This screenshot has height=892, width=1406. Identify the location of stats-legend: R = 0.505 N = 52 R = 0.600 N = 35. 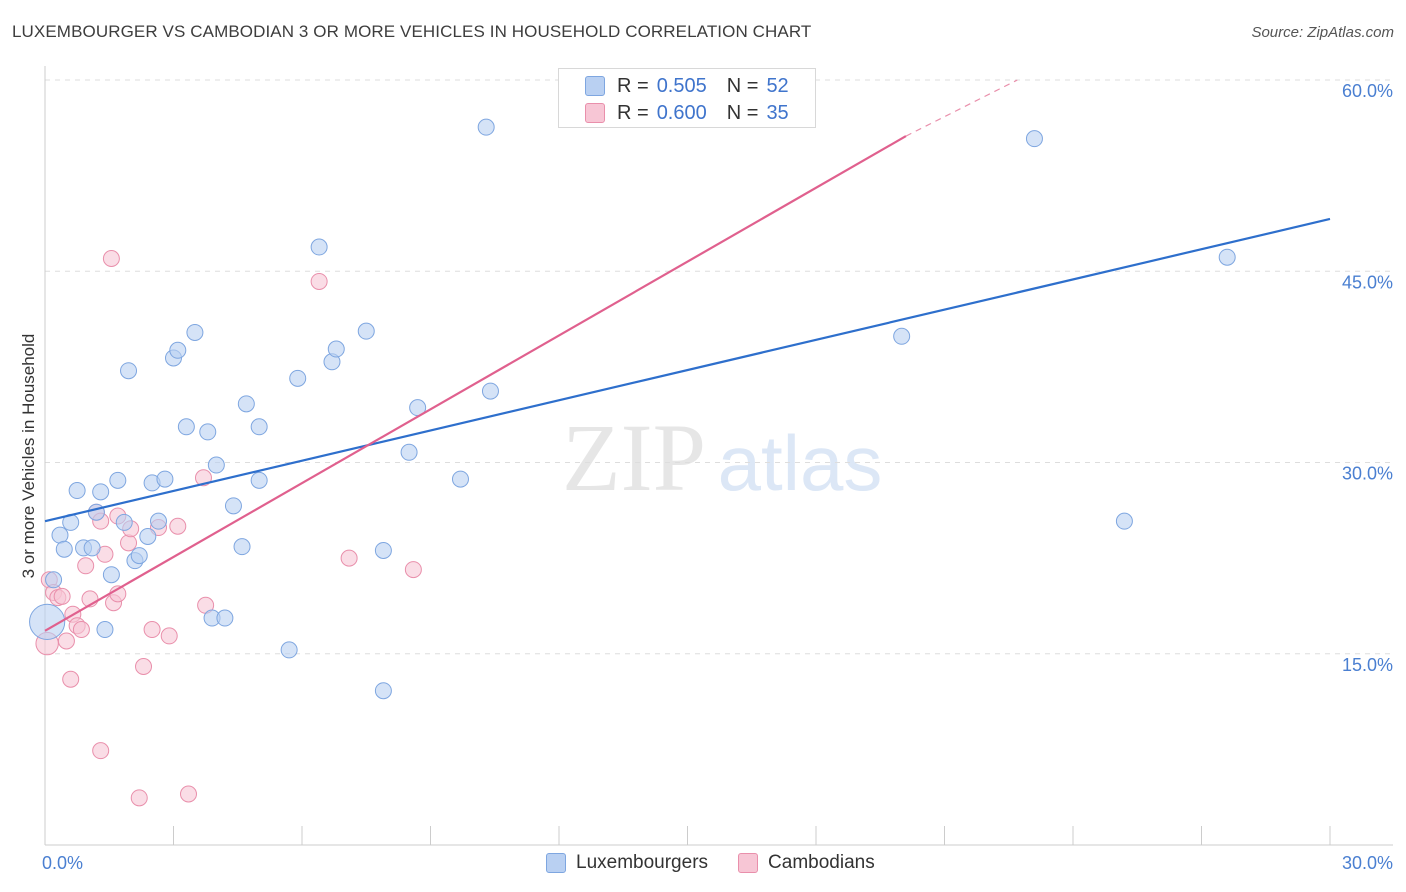
(687, 98).